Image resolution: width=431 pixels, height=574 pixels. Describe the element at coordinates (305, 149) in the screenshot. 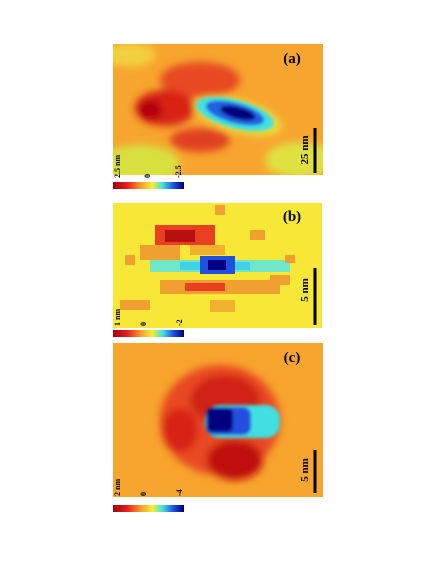

I see `scale-bar-label: 25 nm` at that location.